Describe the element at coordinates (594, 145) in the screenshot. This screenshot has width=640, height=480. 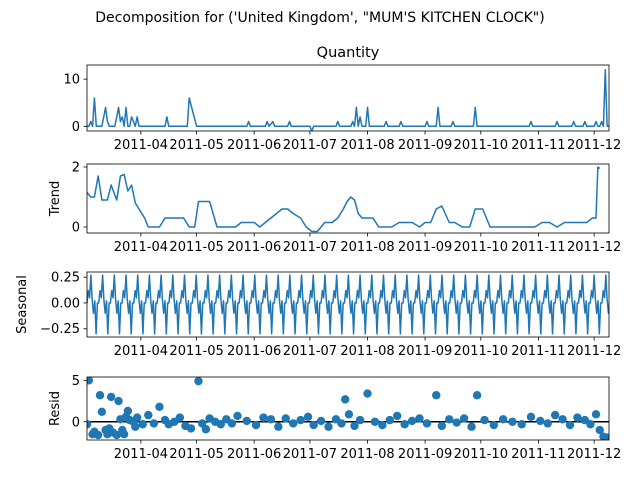
I see `quantity-xtick-label: 2011-12` at that location.